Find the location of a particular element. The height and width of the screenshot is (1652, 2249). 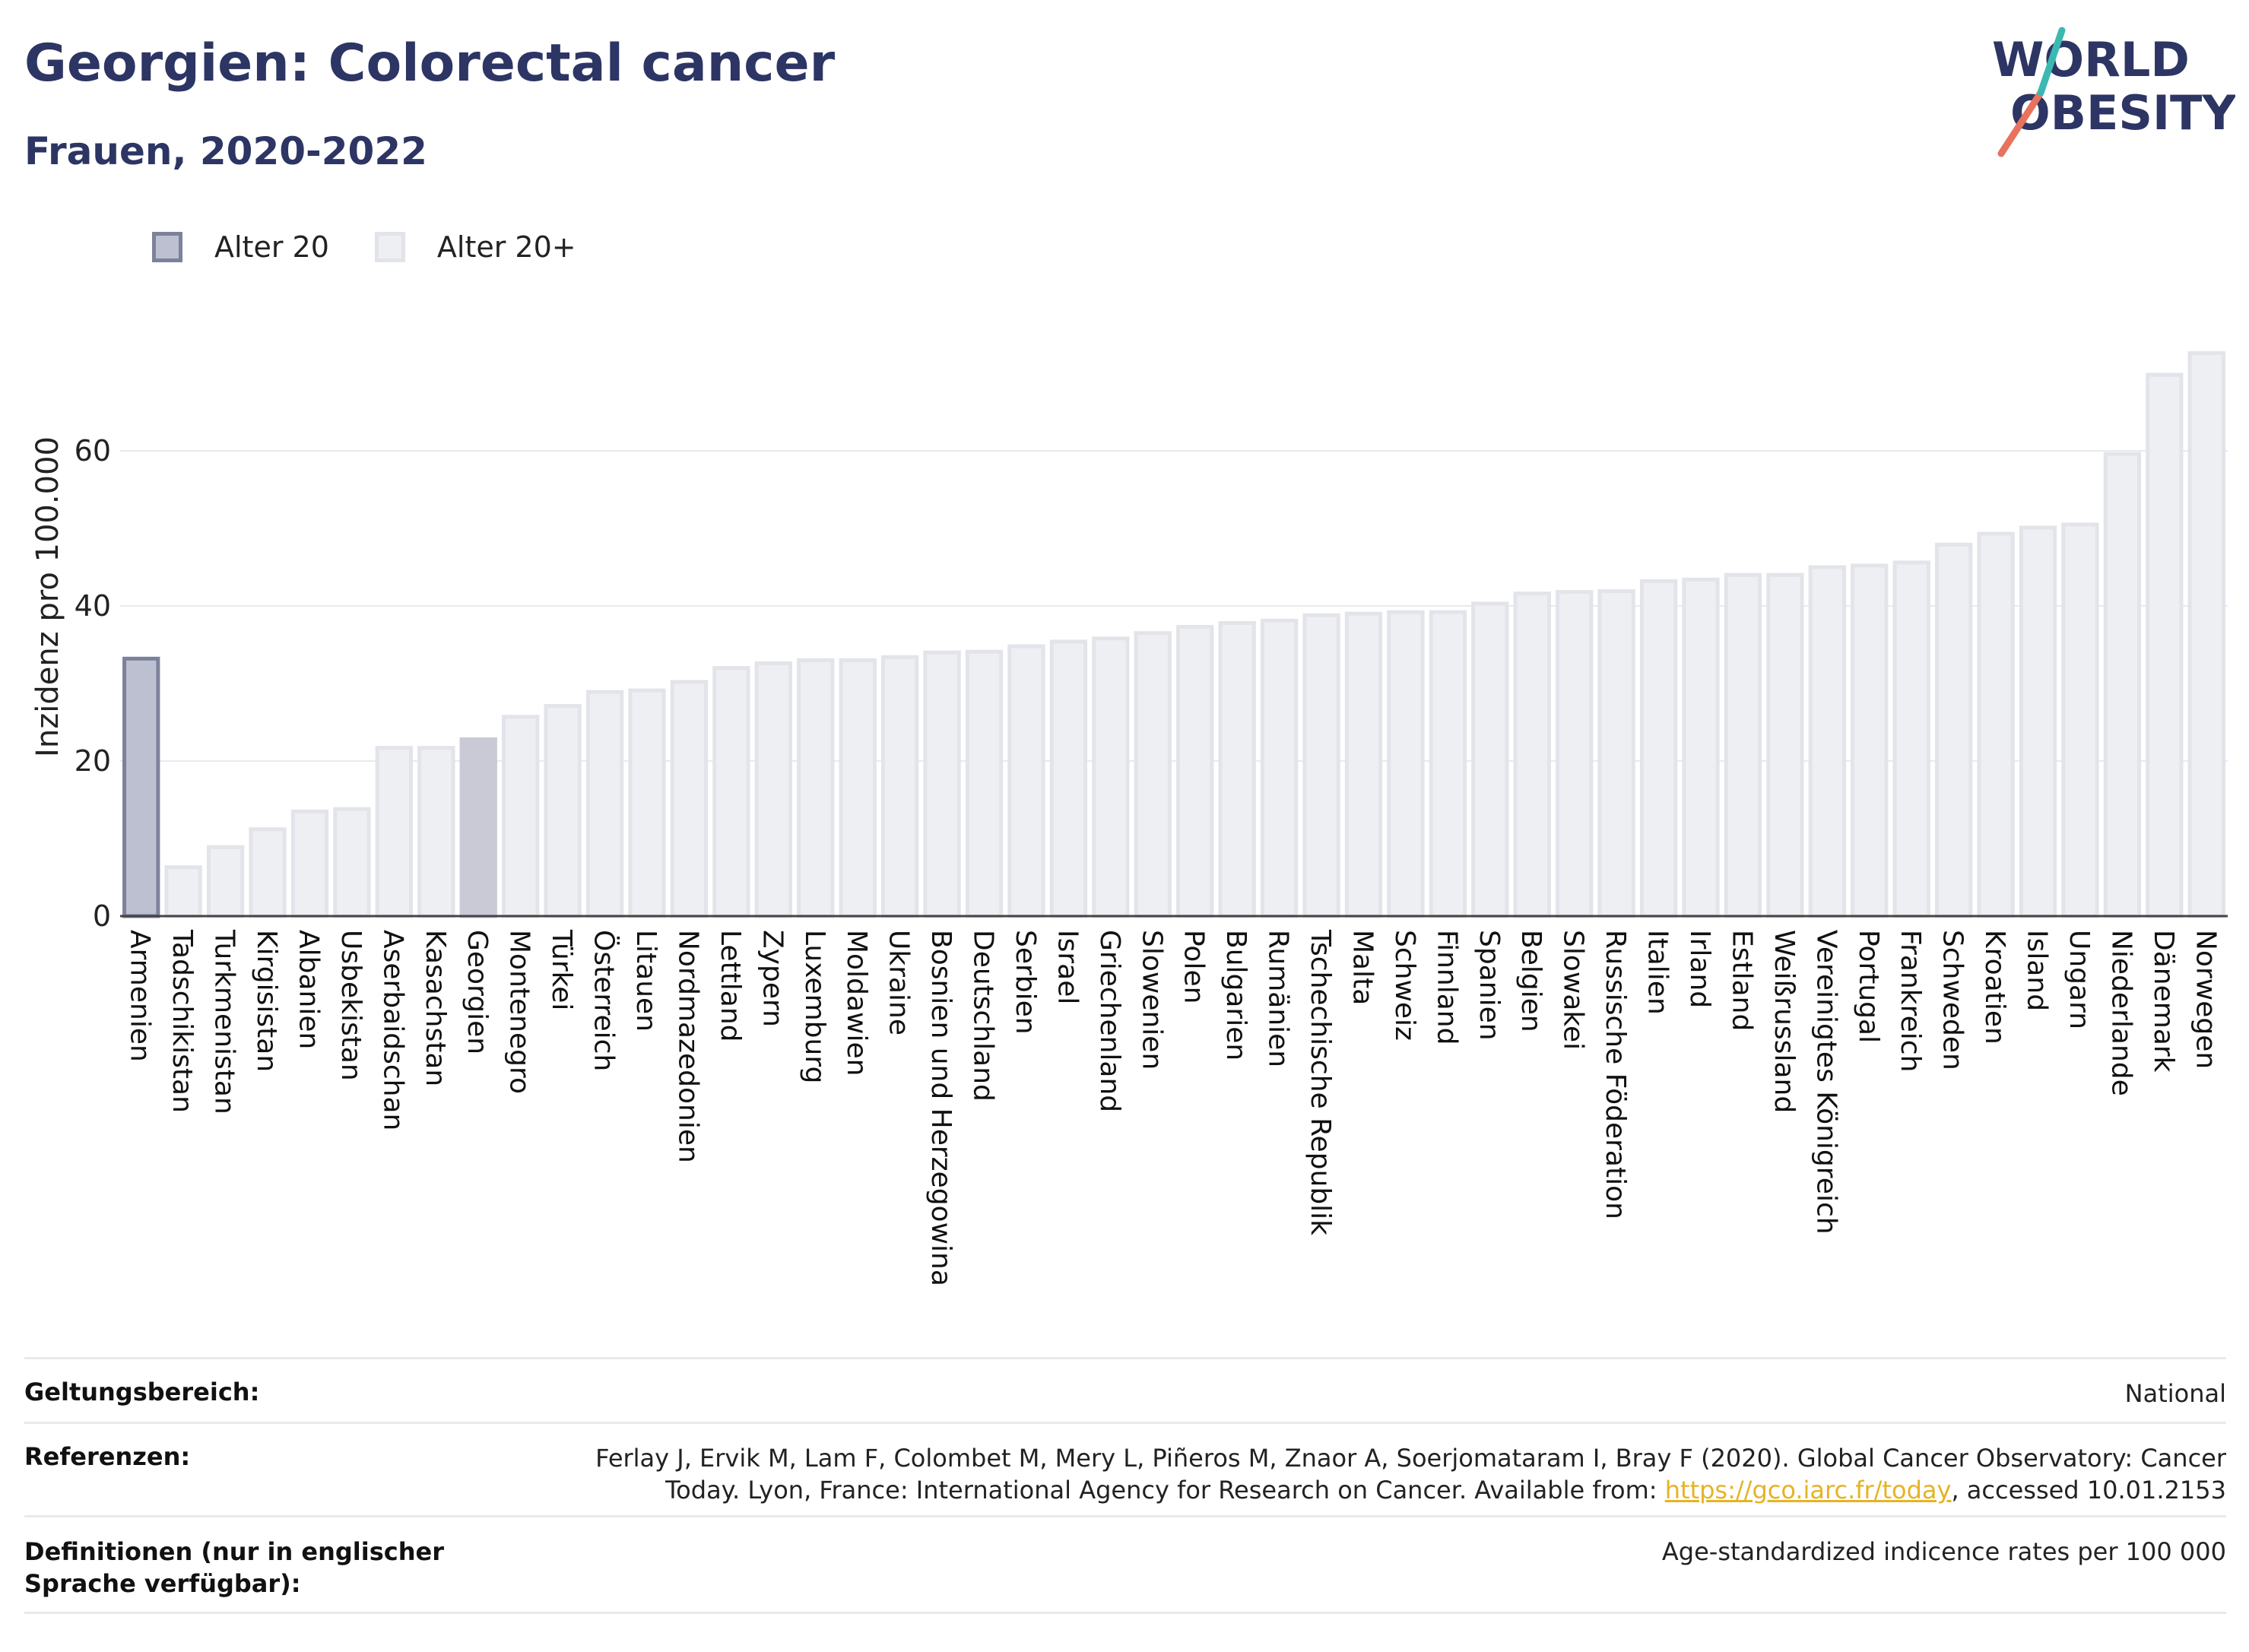

x-tick-label: Polen is located at coordinates (1194, 967).